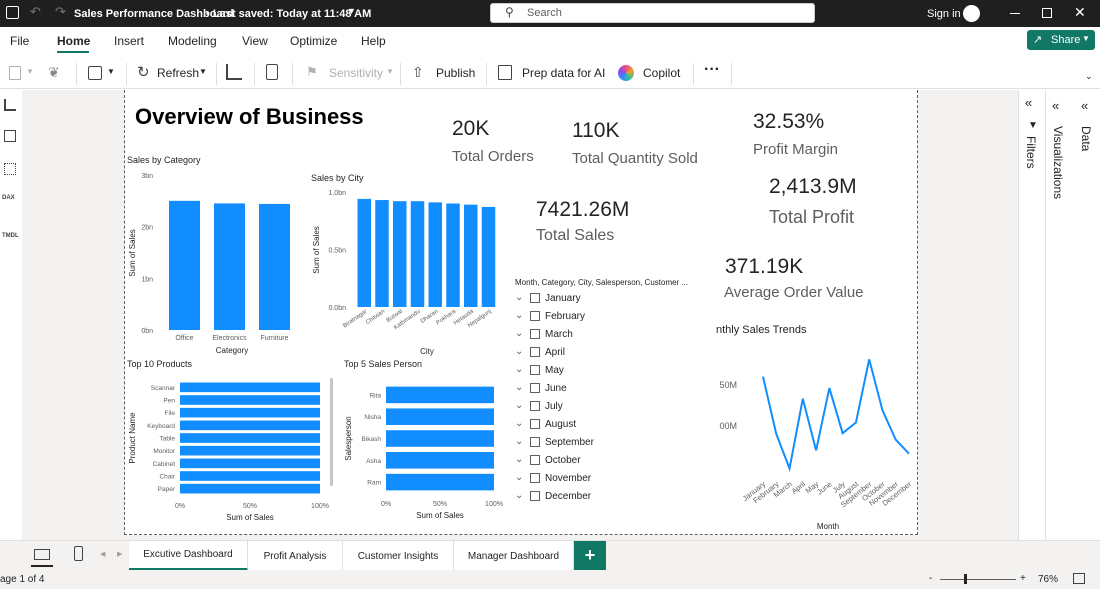 This screenshot has height=589, width=1100. What do you see at coordinates (8, 198) in the screenshot?
I see `dax-query-icon: DAX` at bounding box center [8, 198].